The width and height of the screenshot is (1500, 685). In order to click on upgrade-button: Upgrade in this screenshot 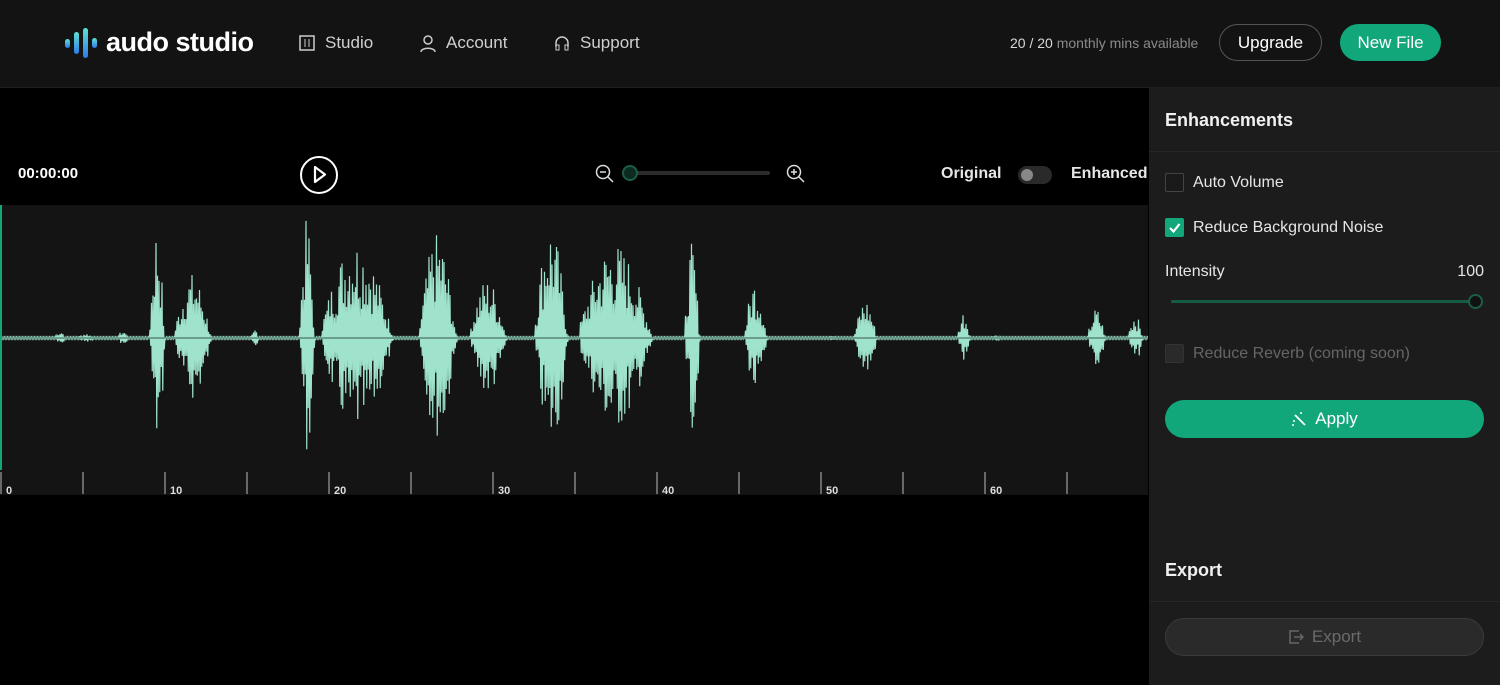, I will do `click(1270, 42)`.